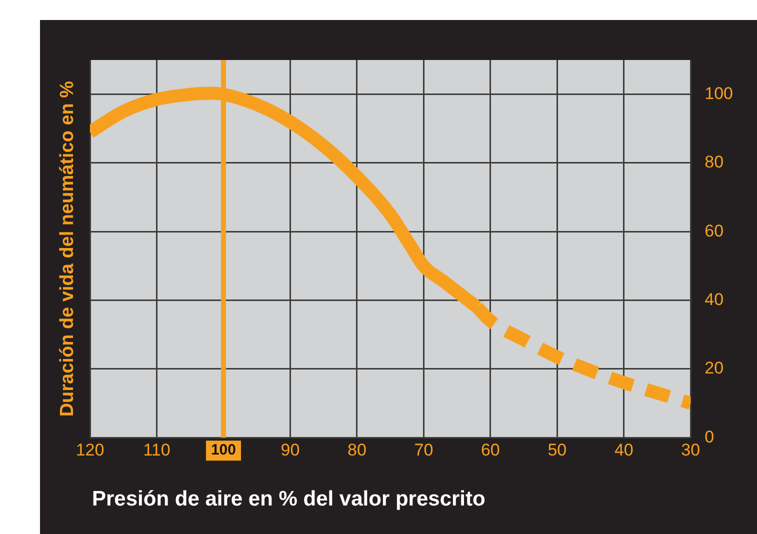  Describe the element at coordinates (356, 450) in the screenshot. I see `x-tick-label: 80` at that location.